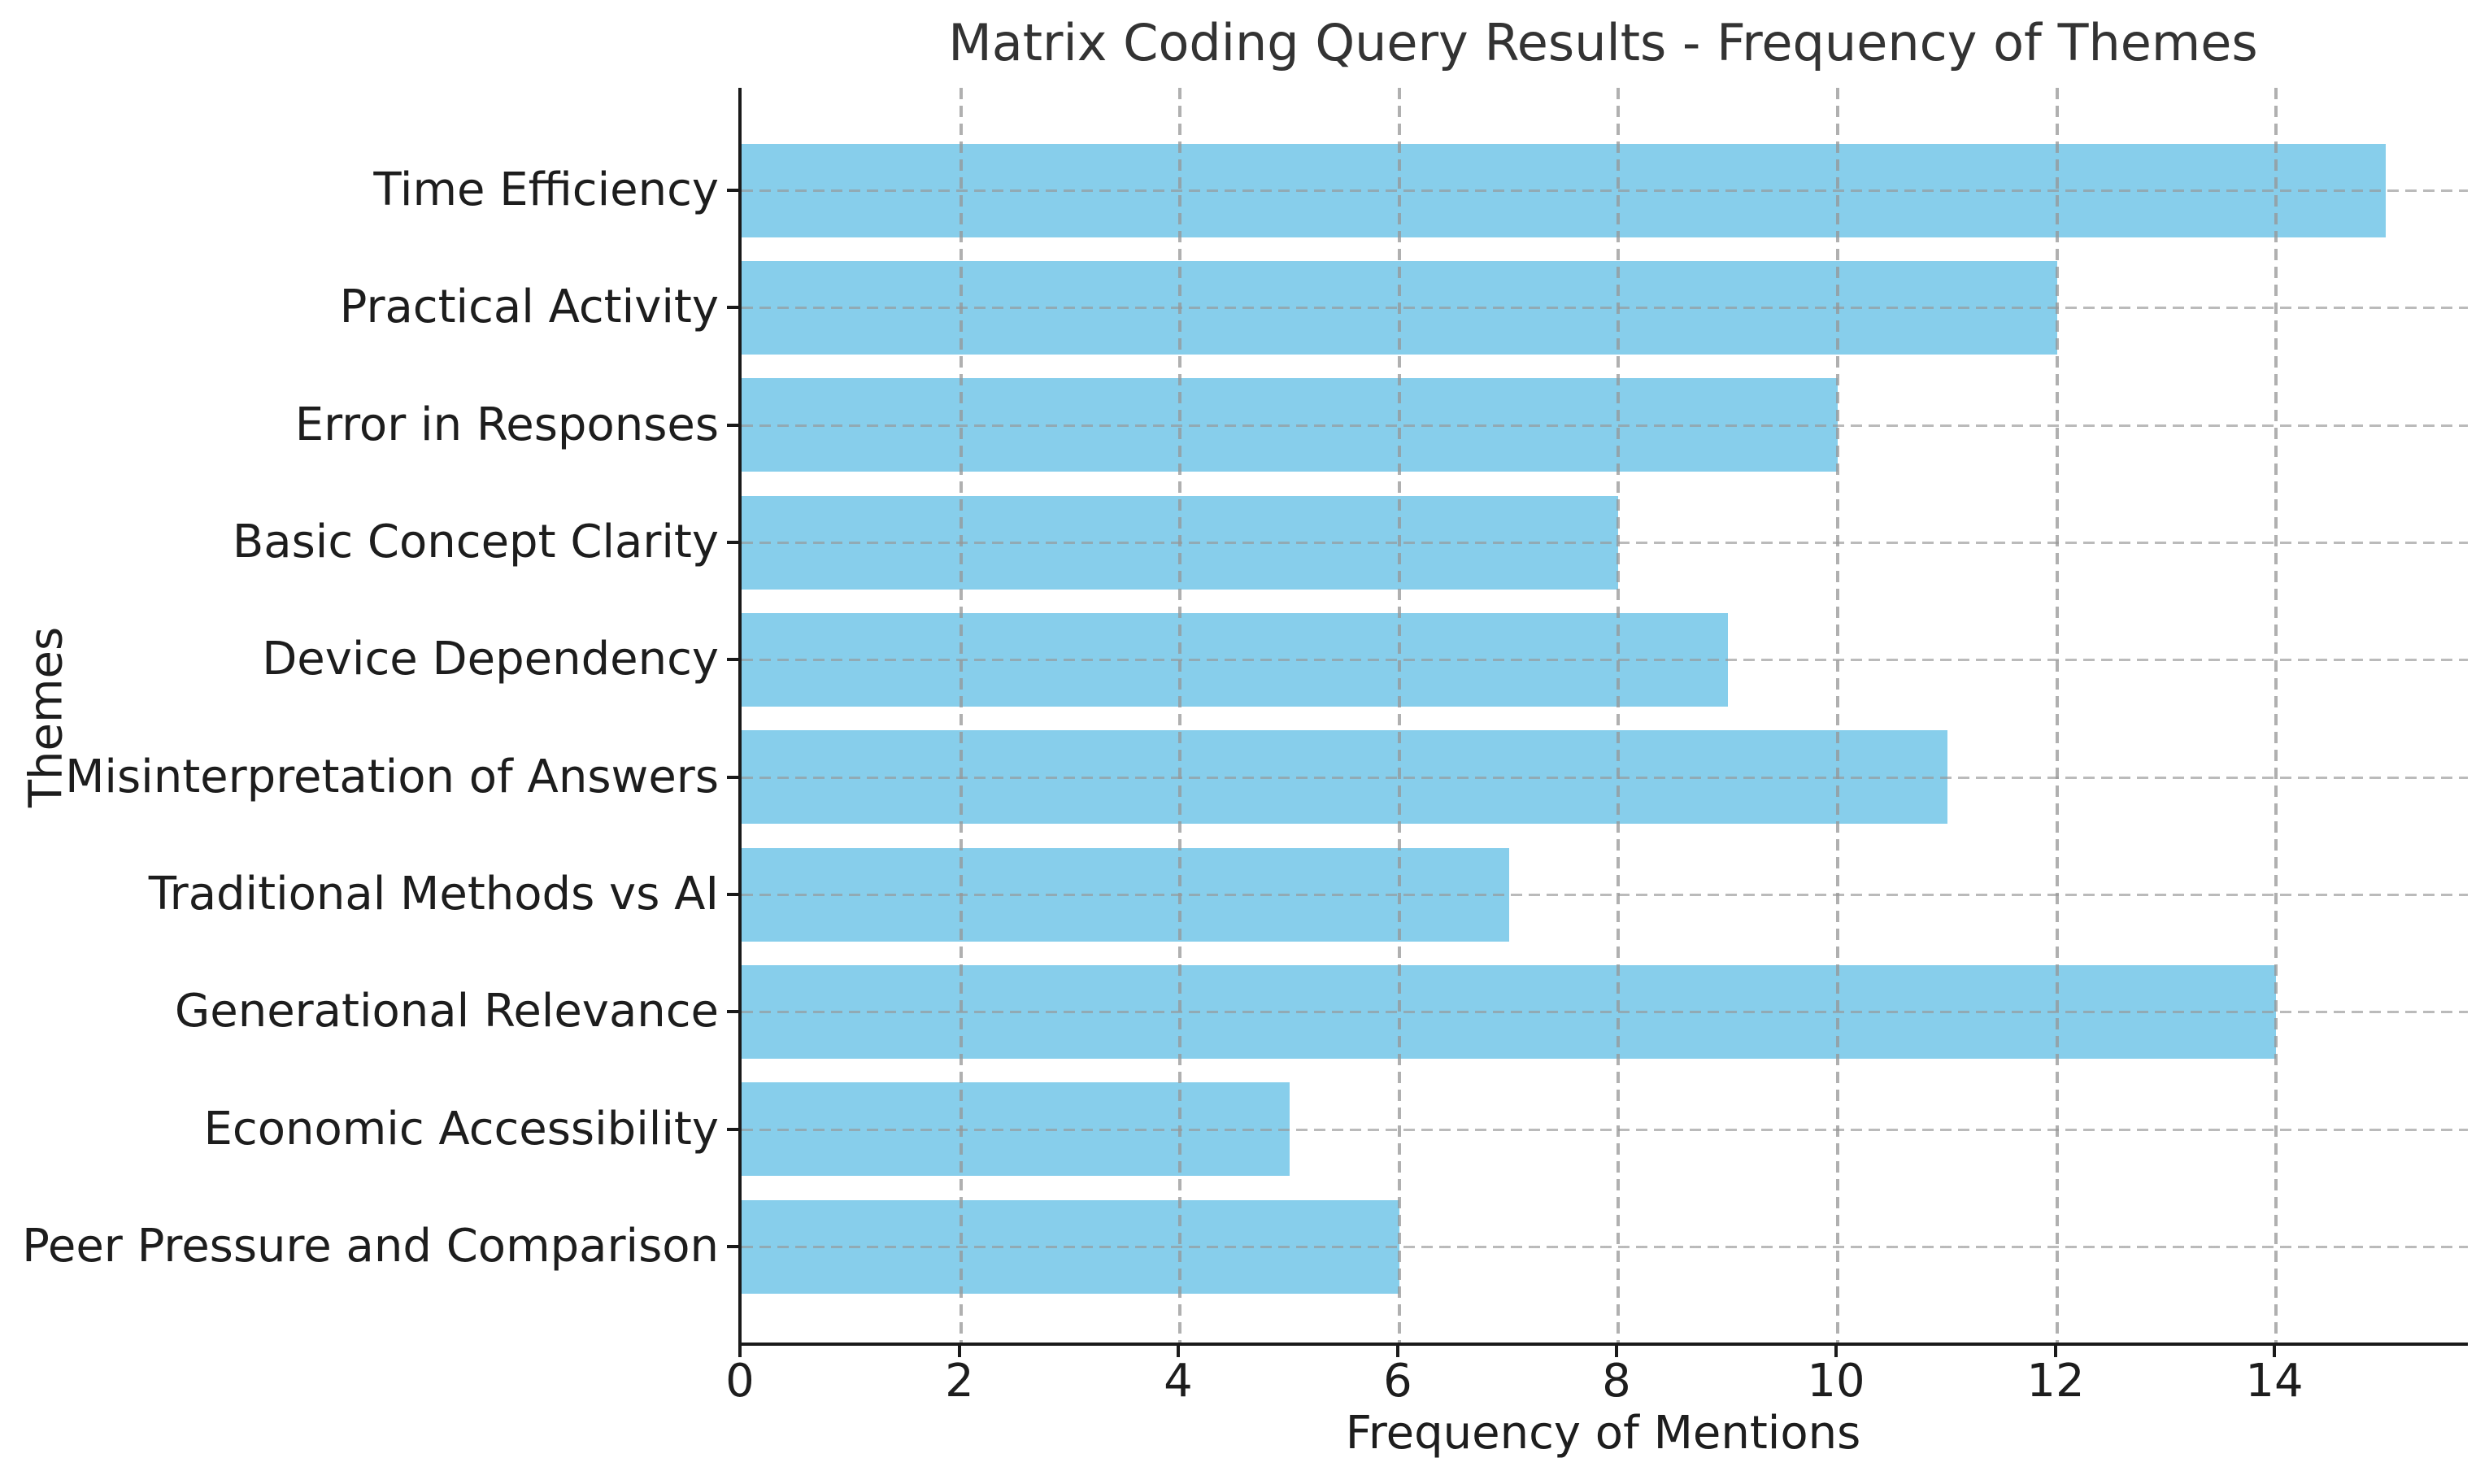 This screenshot has width=2489, height=1484. I want to click on gridline-y-traditional-methods-vs-ai, so click(1605, 895).